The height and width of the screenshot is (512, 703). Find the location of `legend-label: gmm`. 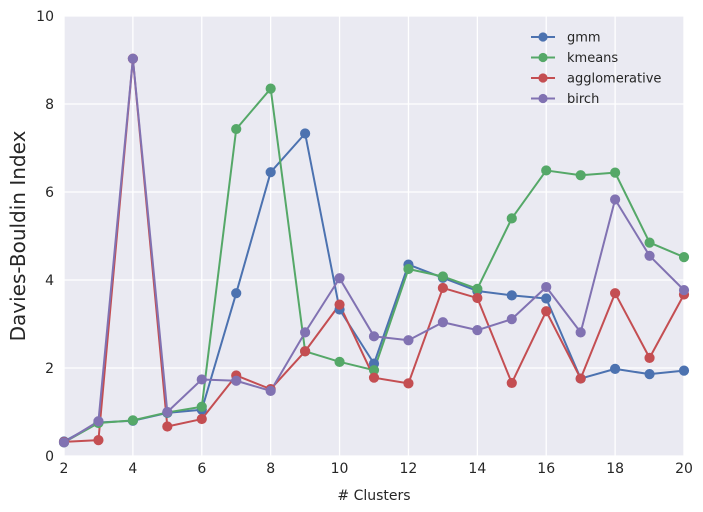

legend-label: gmm is located at coordinates (584, 38).